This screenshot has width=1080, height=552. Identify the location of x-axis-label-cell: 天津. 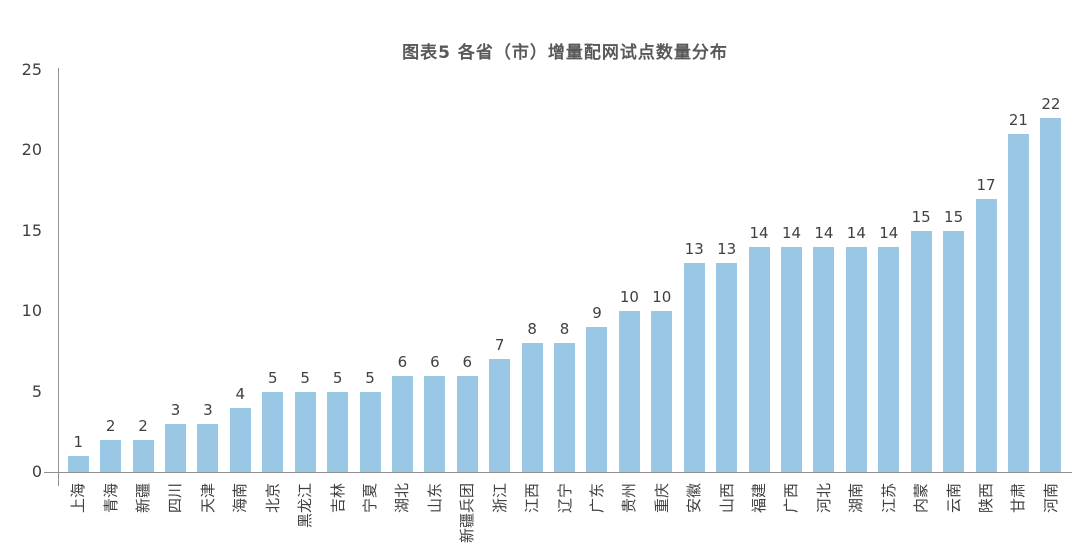
(208, 517).